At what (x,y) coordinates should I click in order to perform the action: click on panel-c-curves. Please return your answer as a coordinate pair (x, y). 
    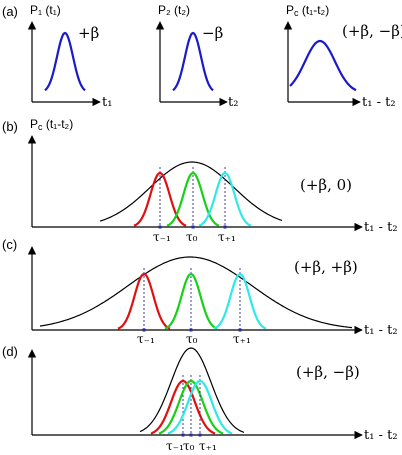
    Looking at the image, I should click on (196, 294).